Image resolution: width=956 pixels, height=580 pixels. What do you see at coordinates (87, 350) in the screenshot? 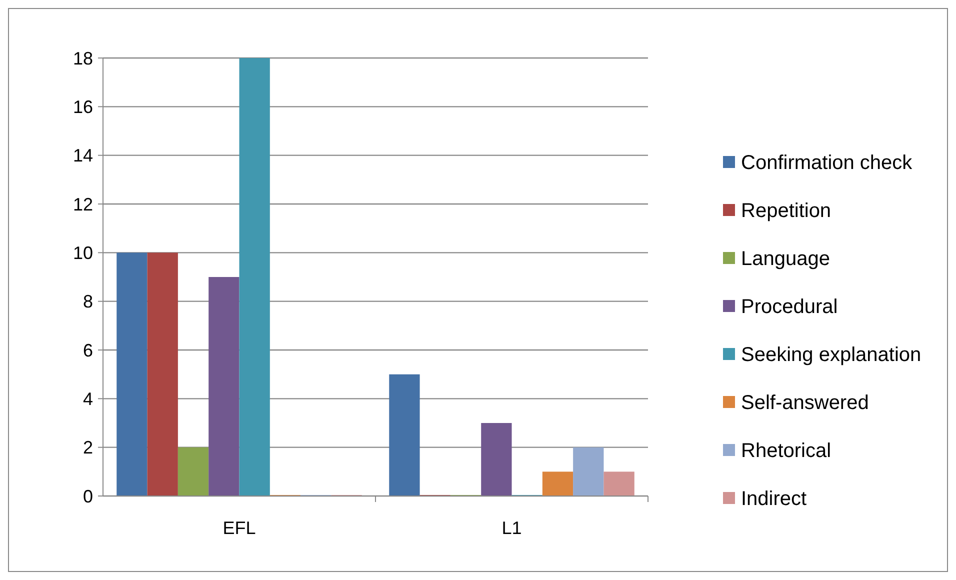
I see `y-tick-label: 6` at bounding box center [87, 350].